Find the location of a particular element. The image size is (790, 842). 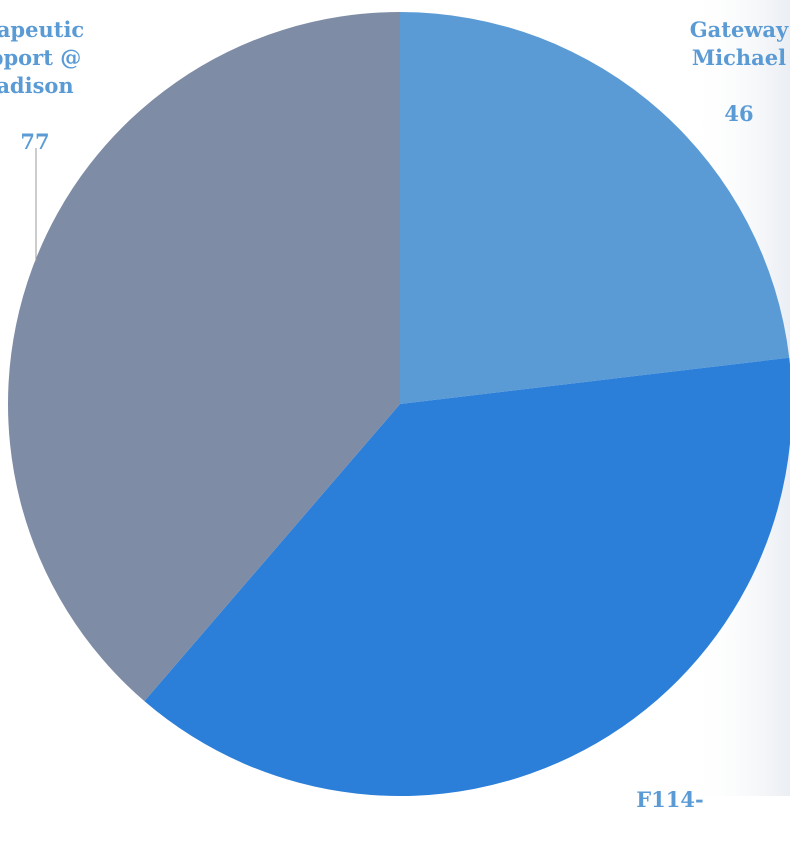

slice-label-text: F114- is located at coordinates (670, 799).